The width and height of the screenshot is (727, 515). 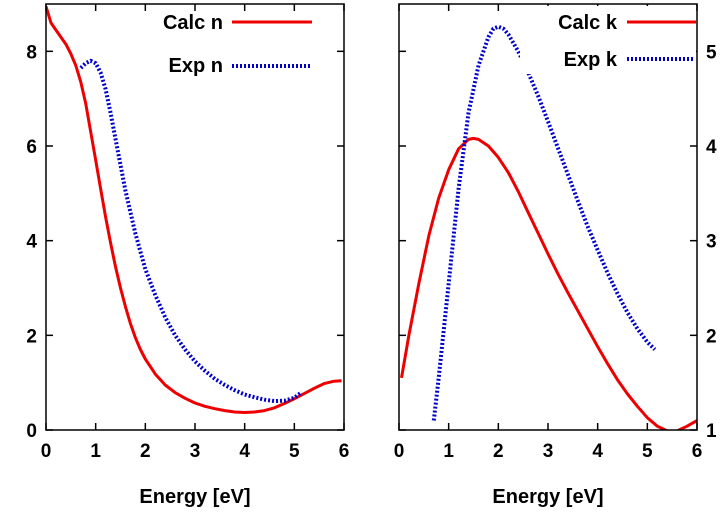 What do you see at coordinates (711, 147) in the screenshot?
I see `chart-k-y-tick-label: 4` at bounding box center [711, 147].